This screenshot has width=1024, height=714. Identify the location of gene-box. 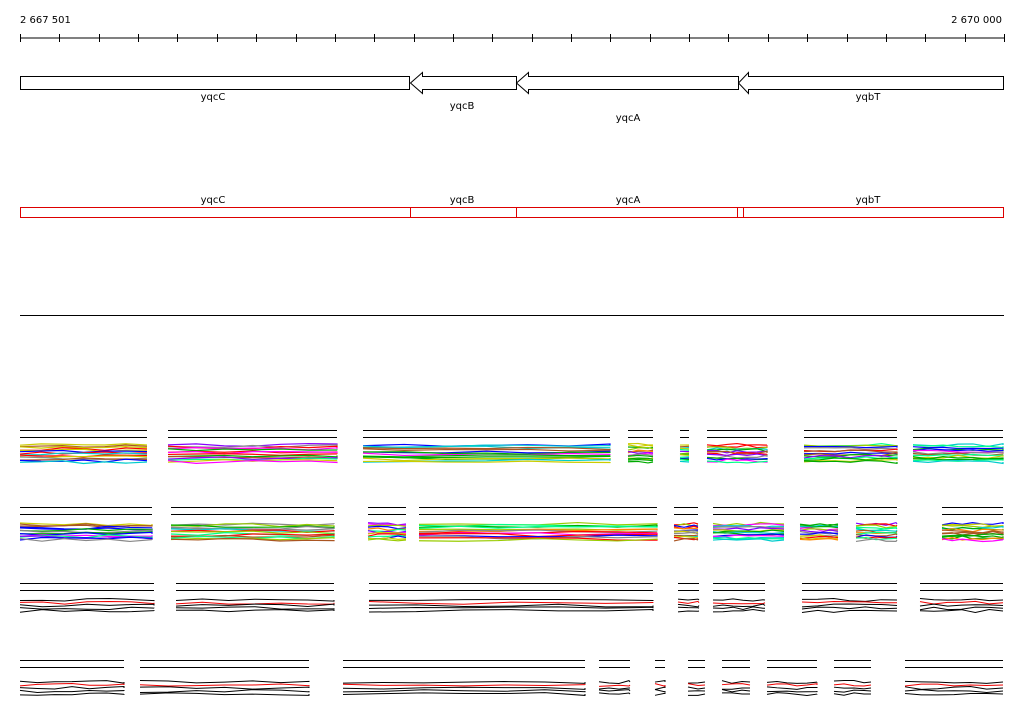
(215, 83).